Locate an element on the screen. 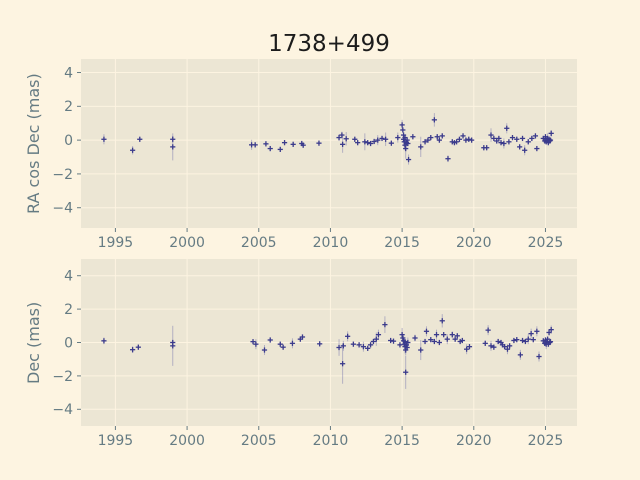 This screenshot has width=640, height=480. y-axis-label-ra: RA cos Dec (mas) is located at coordinates (33, 143).